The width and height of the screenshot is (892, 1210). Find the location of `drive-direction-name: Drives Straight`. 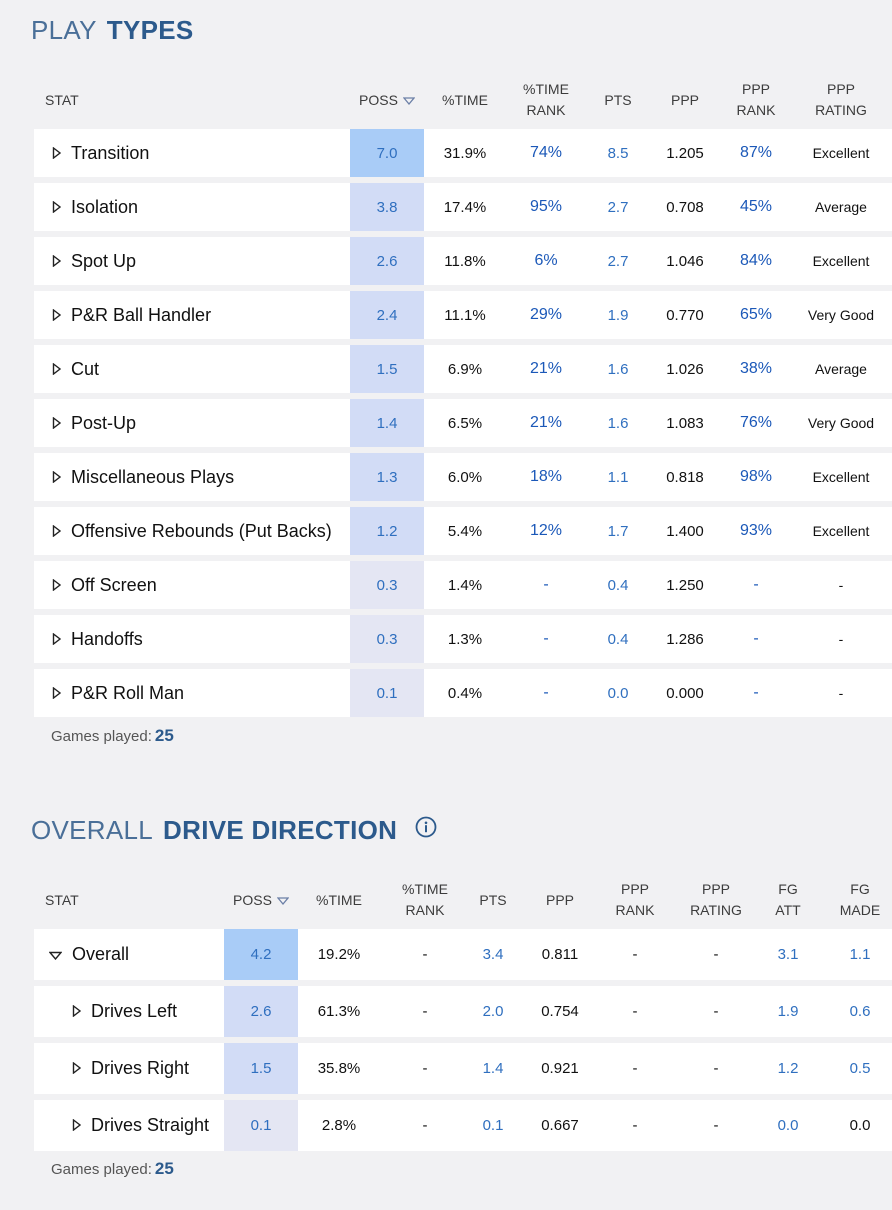

drive-direction-name: Drives Straight is located at coordinates (162, 1125).